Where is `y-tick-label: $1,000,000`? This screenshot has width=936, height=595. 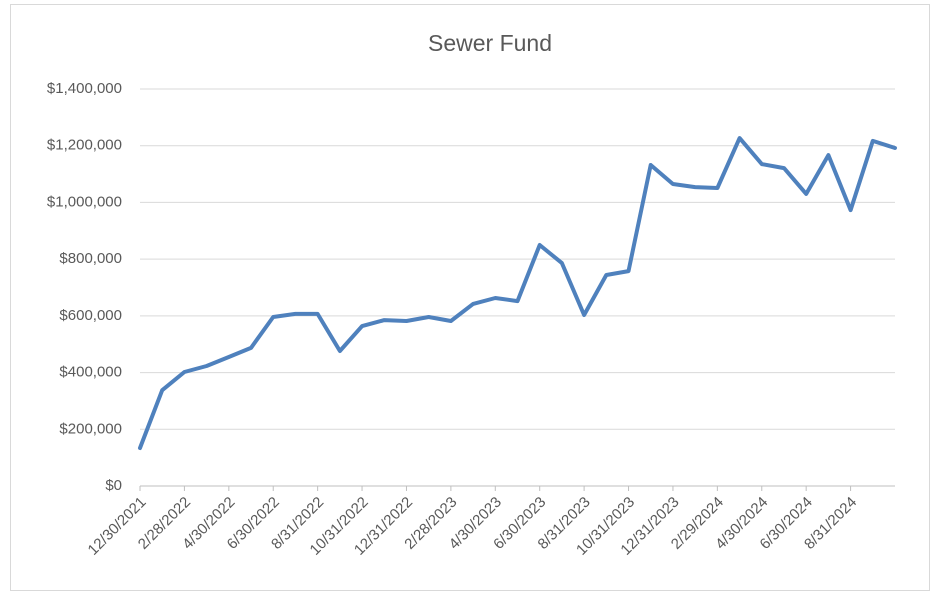 y-tick-label: $1,000,000 is located at coordinates (84, 201).